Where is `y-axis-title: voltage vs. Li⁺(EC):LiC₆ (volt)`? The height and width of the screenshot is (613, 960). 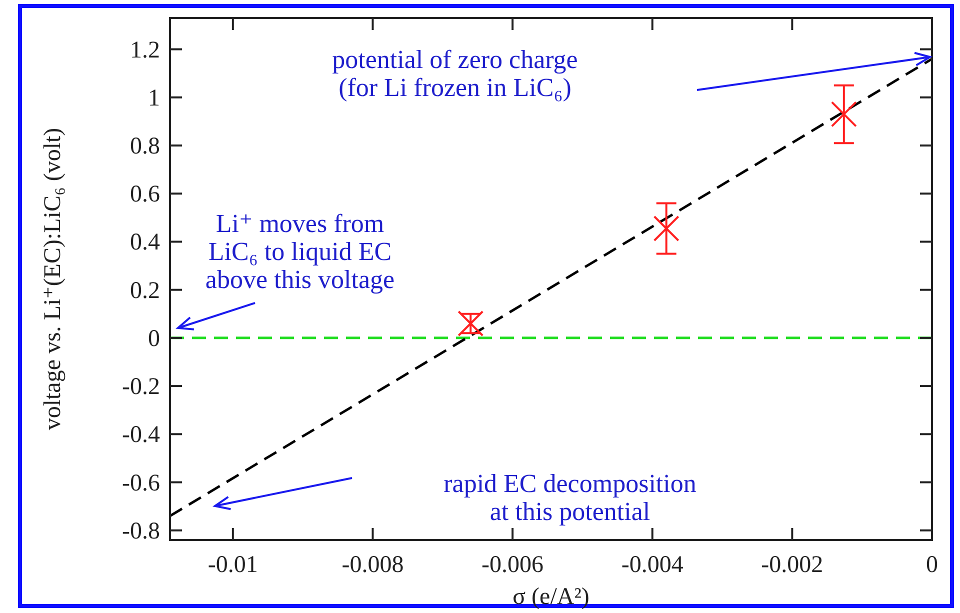
y-axis-title: voltage vs. Li⁺(EC):LiC₆ (volt) is located at coordinates (53, 279).